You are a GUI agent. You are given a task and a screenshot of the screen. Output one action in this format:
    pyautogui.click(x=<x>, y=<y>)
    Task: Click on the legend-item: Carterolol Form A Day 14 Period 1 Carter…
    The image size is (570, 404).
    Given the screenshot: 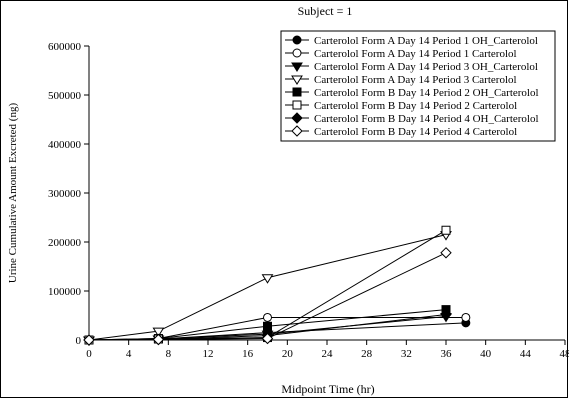 What is the action you would take?
    pyautogui.click(x=401, y=54)
    